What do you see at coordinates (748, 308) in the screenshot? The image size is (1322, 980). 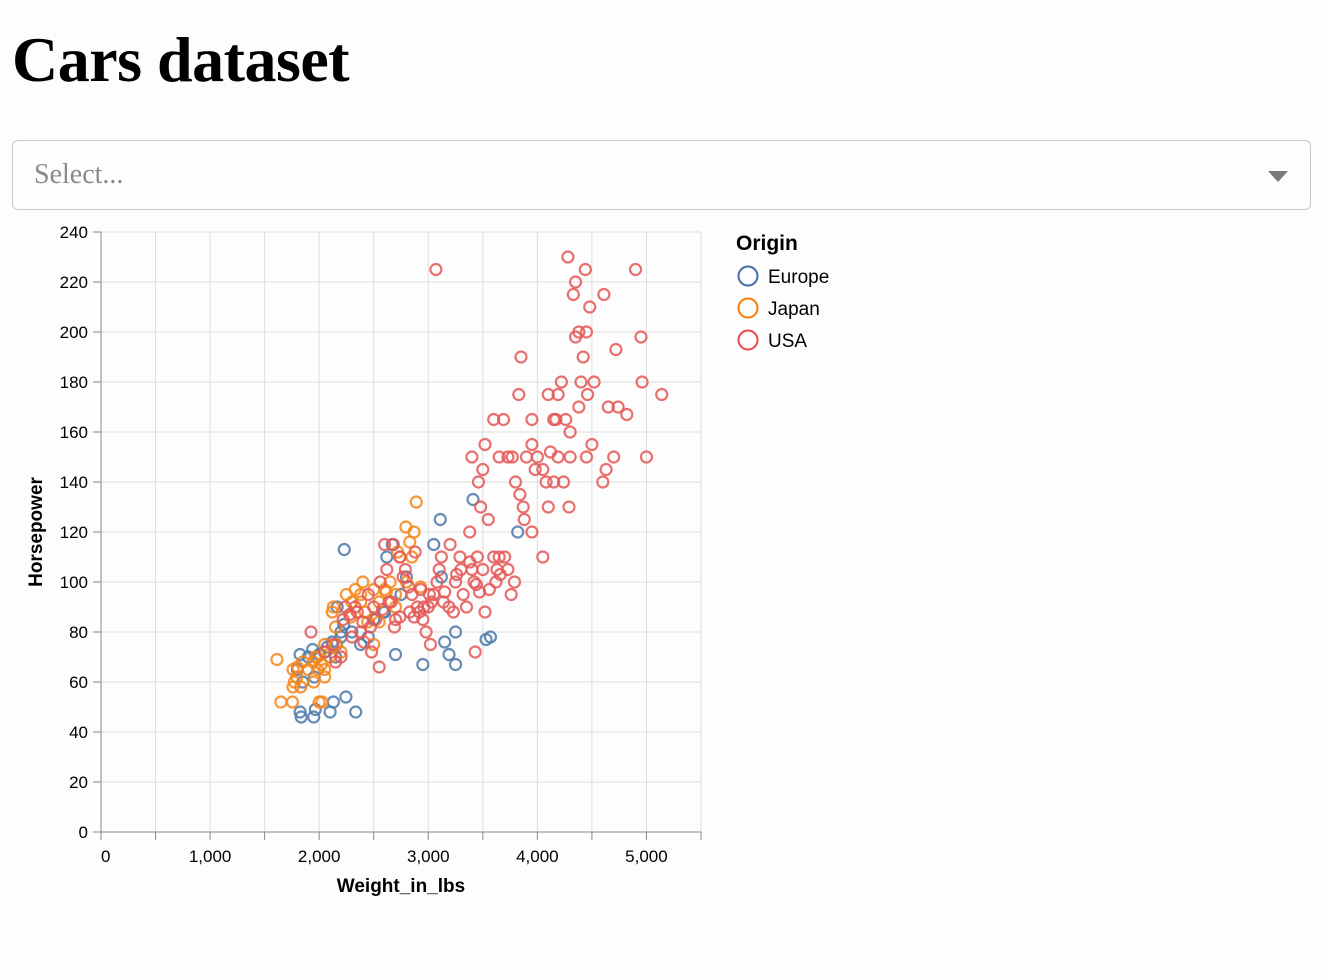 I see `legend-symbol-japan` at bounding box center [748, 308].